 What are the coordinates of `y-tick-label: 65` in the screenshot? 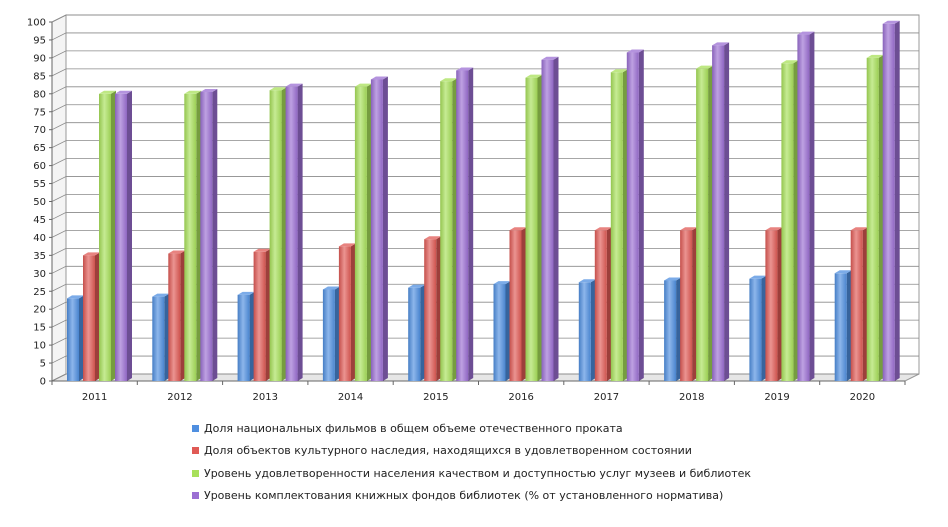 It's located at (39, 148).